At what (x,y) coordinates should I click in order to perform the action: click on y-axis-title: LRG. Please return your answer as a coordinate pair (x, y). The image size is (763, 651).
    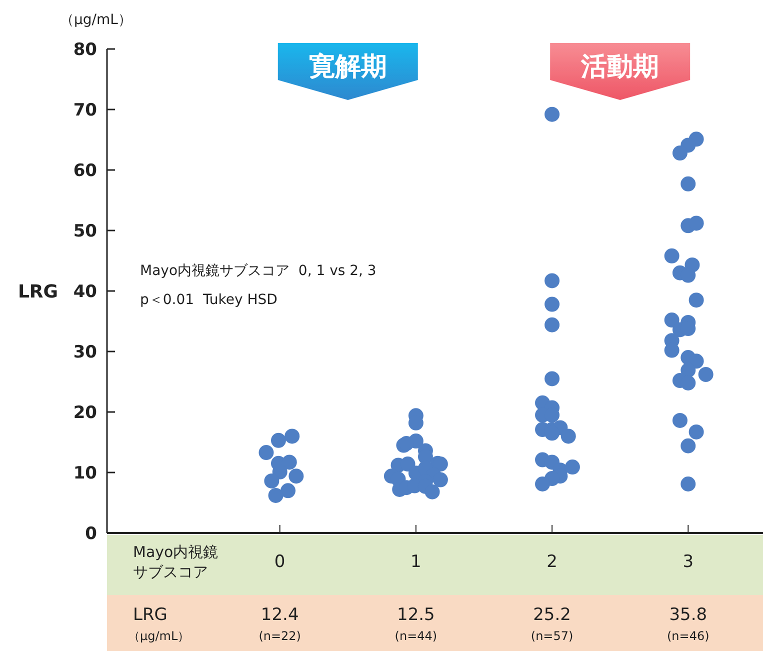
    Looking at the image, I should click on (38, 291).